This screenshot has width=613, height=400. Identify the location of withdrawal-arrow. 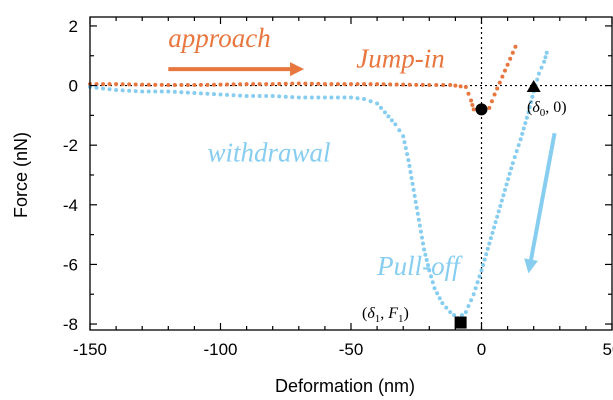
(540, 203).